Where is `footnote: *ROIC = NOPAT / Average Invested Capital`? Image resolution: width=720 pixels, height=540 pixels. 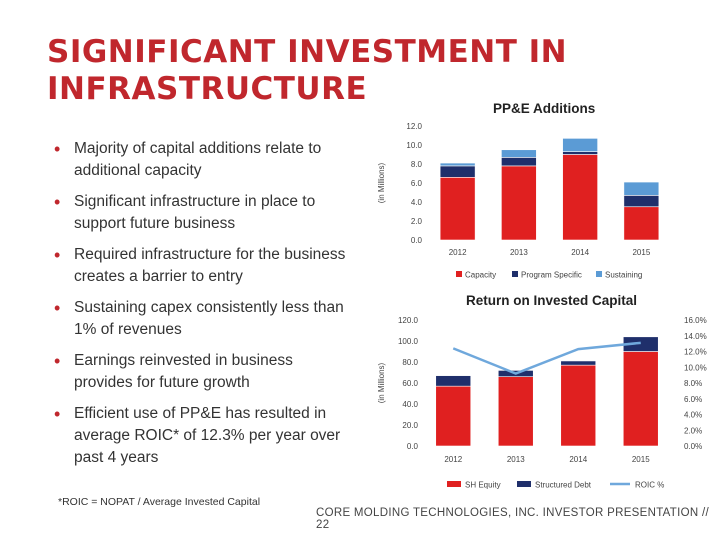 footnote: *ROIC = NOPAT / Average Invested Capital is located at coordinates (159, 502).